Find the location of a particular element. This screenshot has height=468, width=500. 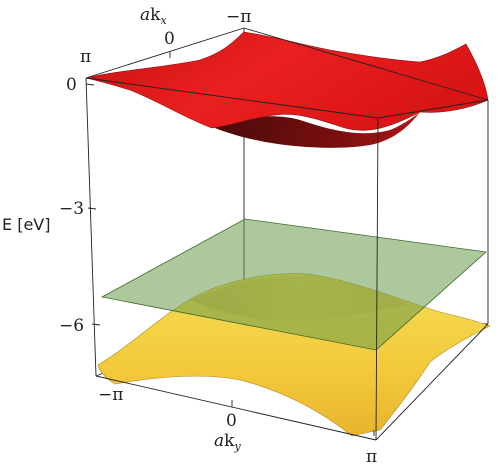

upper-band-underside is located at coordinates (317, 130).